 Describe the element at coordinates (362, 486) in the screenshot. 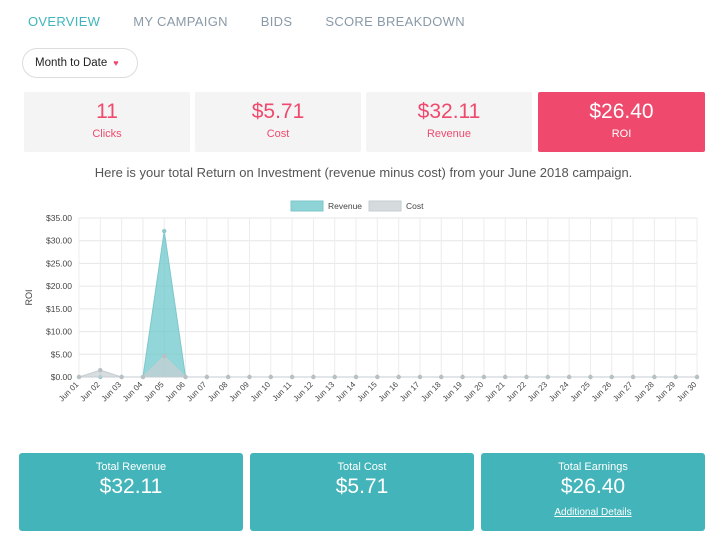

I see `total-cost-value: $5.71` at that location.